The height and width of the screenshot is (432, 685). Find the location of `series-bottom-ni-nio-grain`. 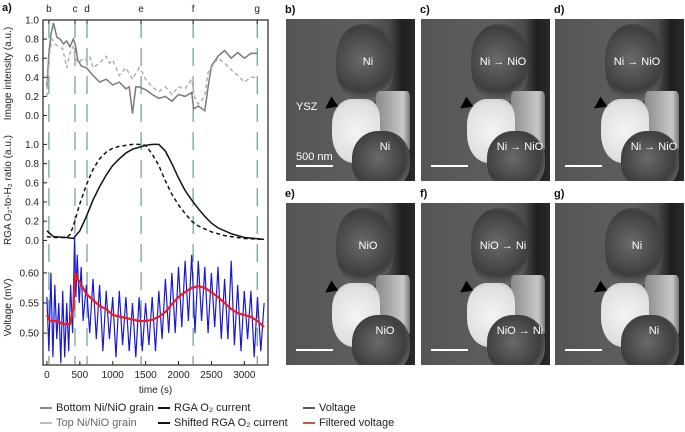

series-bottom-ni-nio-grain is located at coordinates (152, 68).